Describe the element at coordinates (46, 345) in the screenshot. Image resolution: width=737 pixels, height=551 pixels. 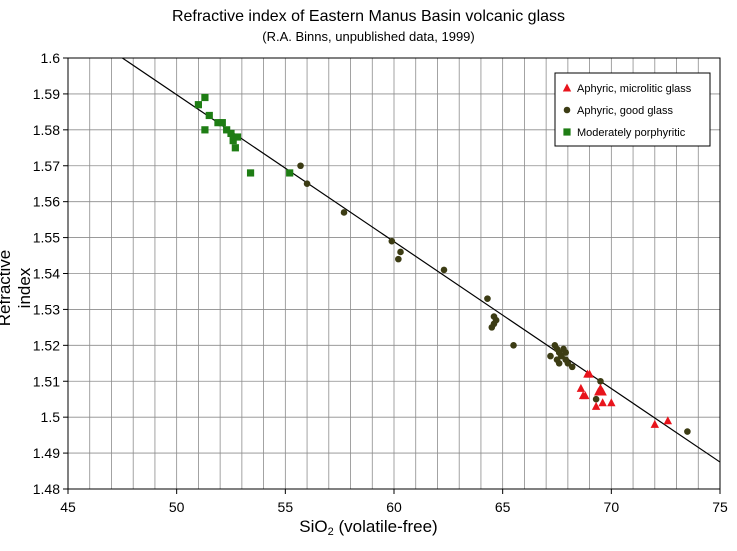
I see `y-tick-label: 1.52` at that location.